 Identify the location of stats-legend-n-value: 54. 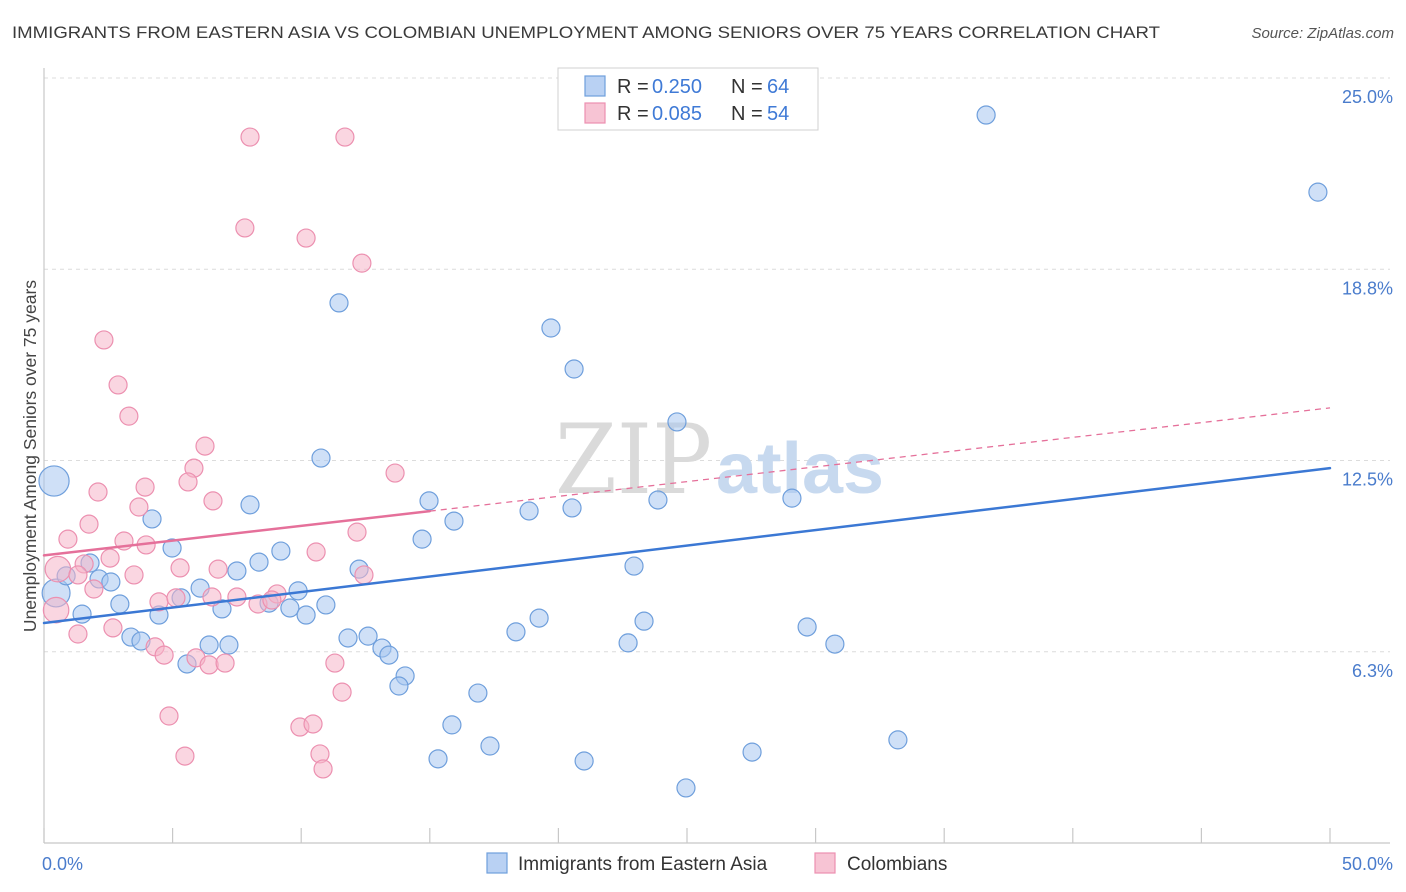
(778, 114).